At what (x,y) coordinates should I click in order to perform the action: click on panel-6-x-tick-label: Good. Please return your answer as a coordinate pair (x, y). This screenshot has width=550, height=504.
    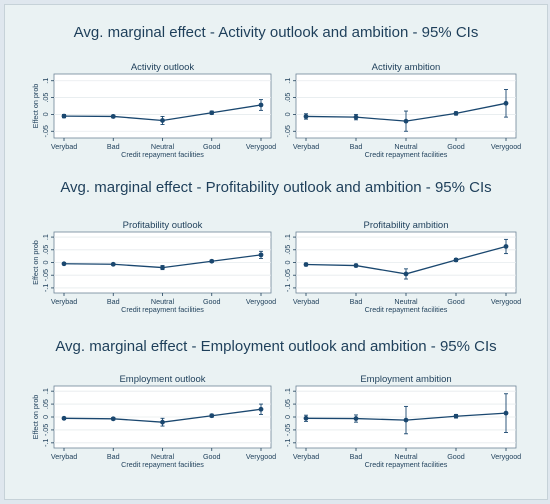
    Looking at the image, I should click on (456, 456).